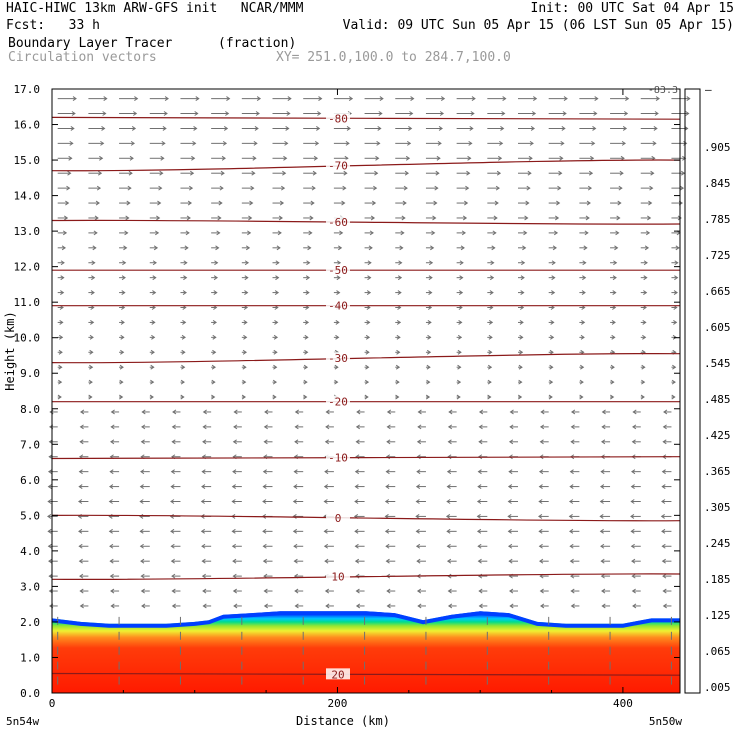  I want to click on colorbar-label: .185, so click(717, 579).